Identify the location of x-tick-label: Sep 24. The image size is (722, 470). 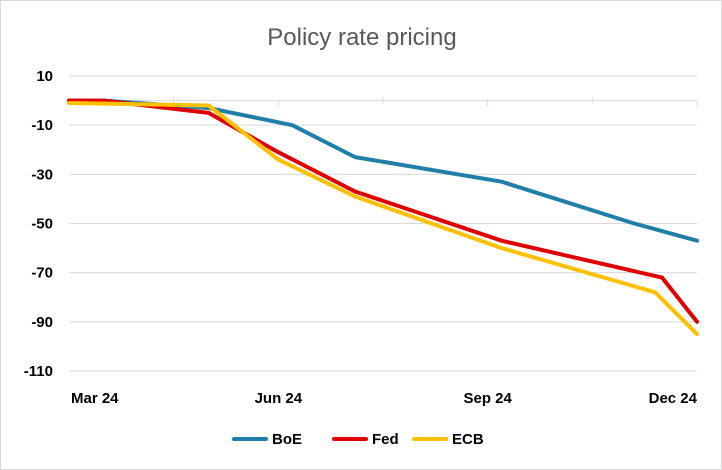
(487, 398).